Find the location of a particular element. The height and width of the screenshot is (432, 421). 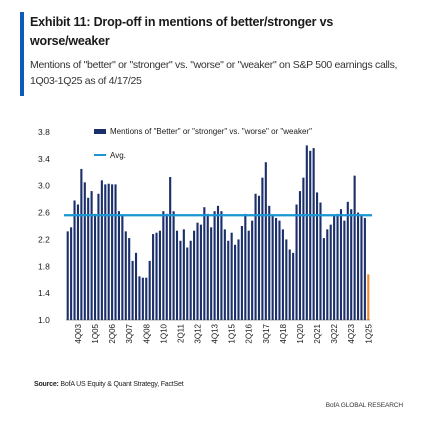

source-label: Source: is located at coordinates (46, 384).